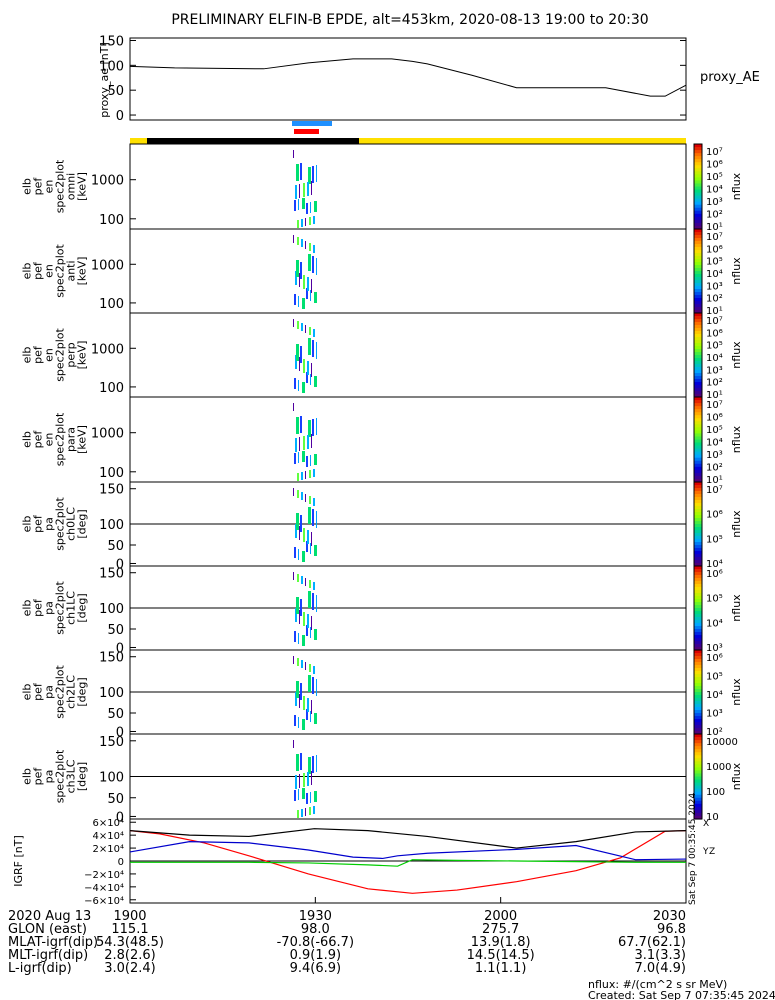  Describe the element at coordinates (714, 311) in the screenshot. I see `colorbar-tick: 10¹` at that location.